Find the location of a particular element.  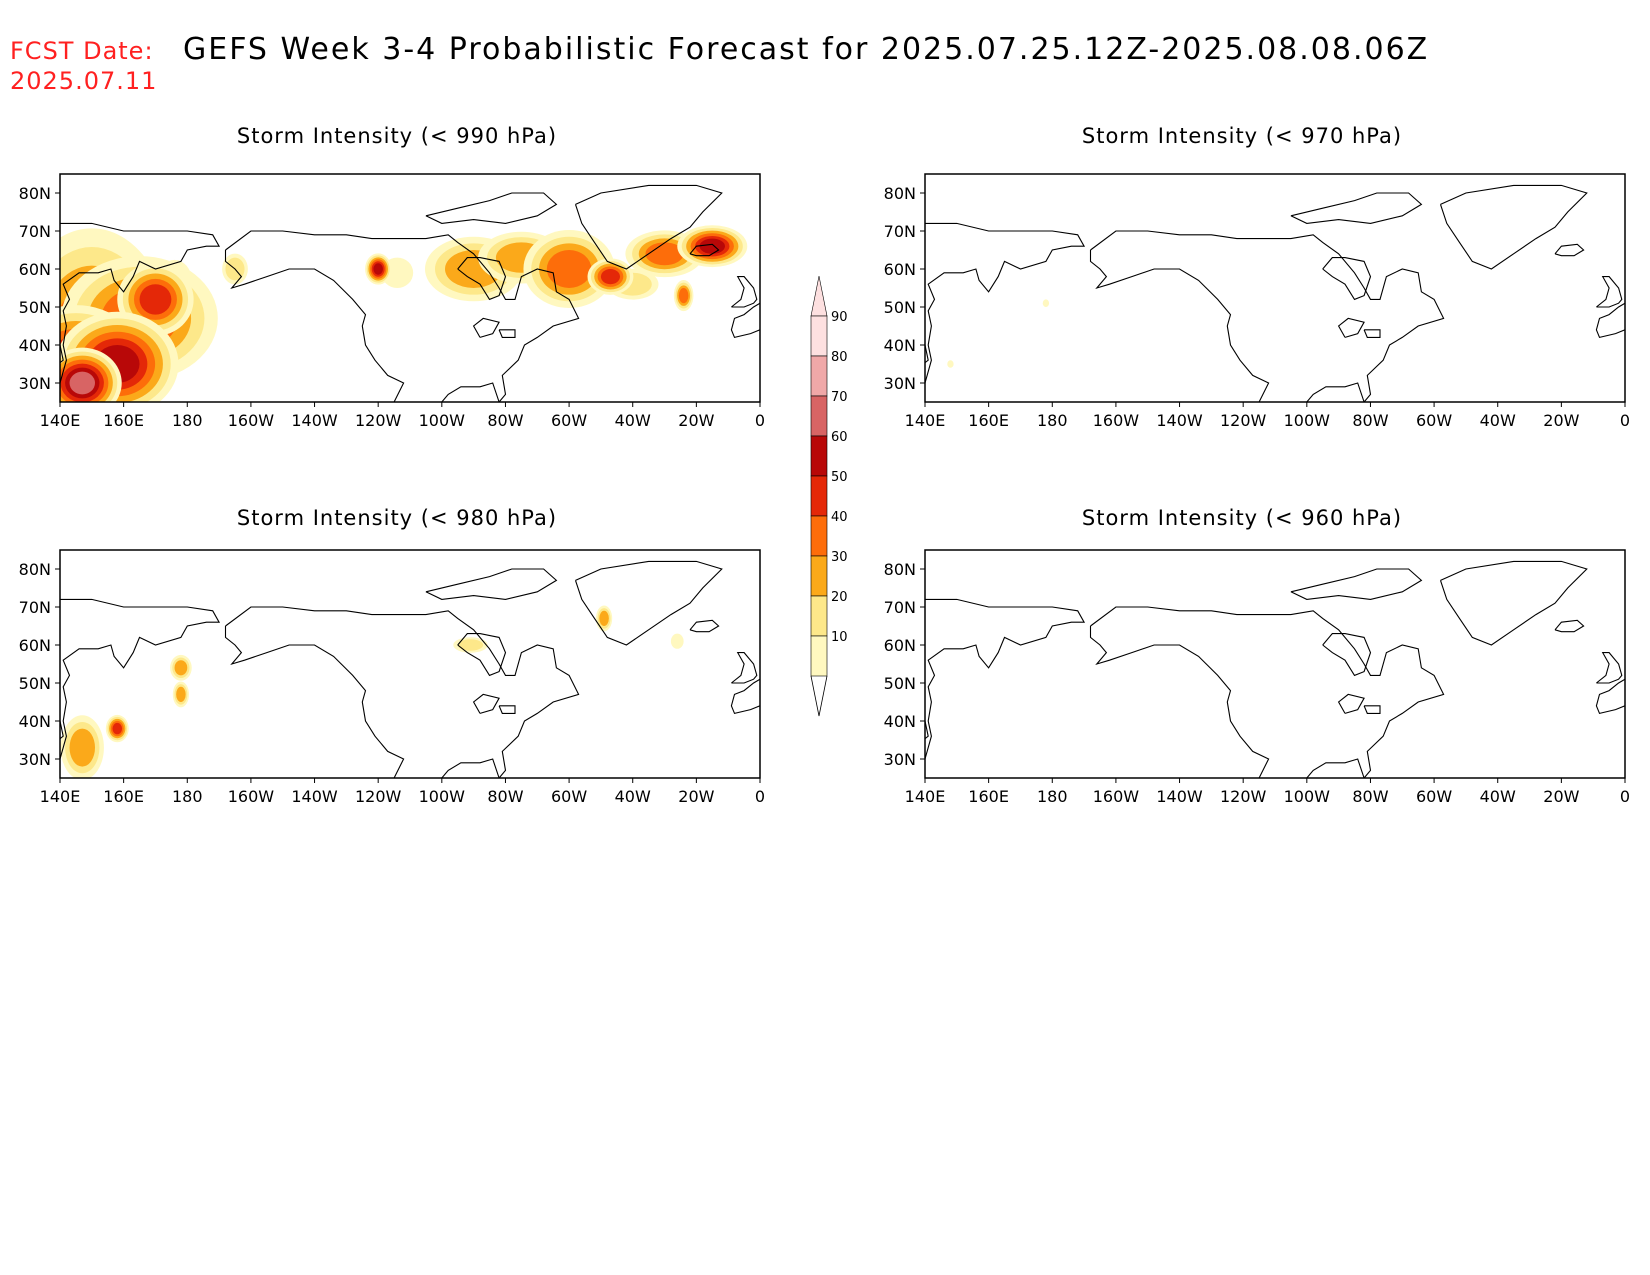

fcst-date-label: FCST Date: is located at coordinates (82, 51).